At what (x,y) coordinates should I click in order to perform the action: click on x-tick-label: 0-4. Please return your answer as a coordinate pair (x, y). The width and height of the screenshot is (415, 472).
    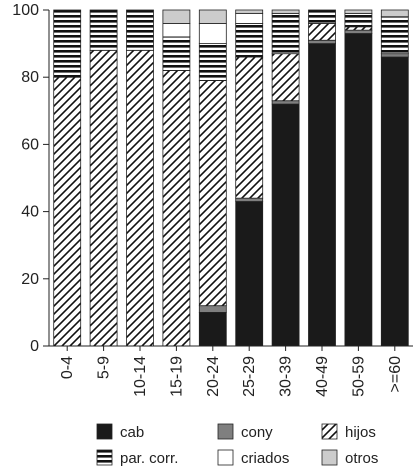
    Looking at the image, I should click on (67, 367).